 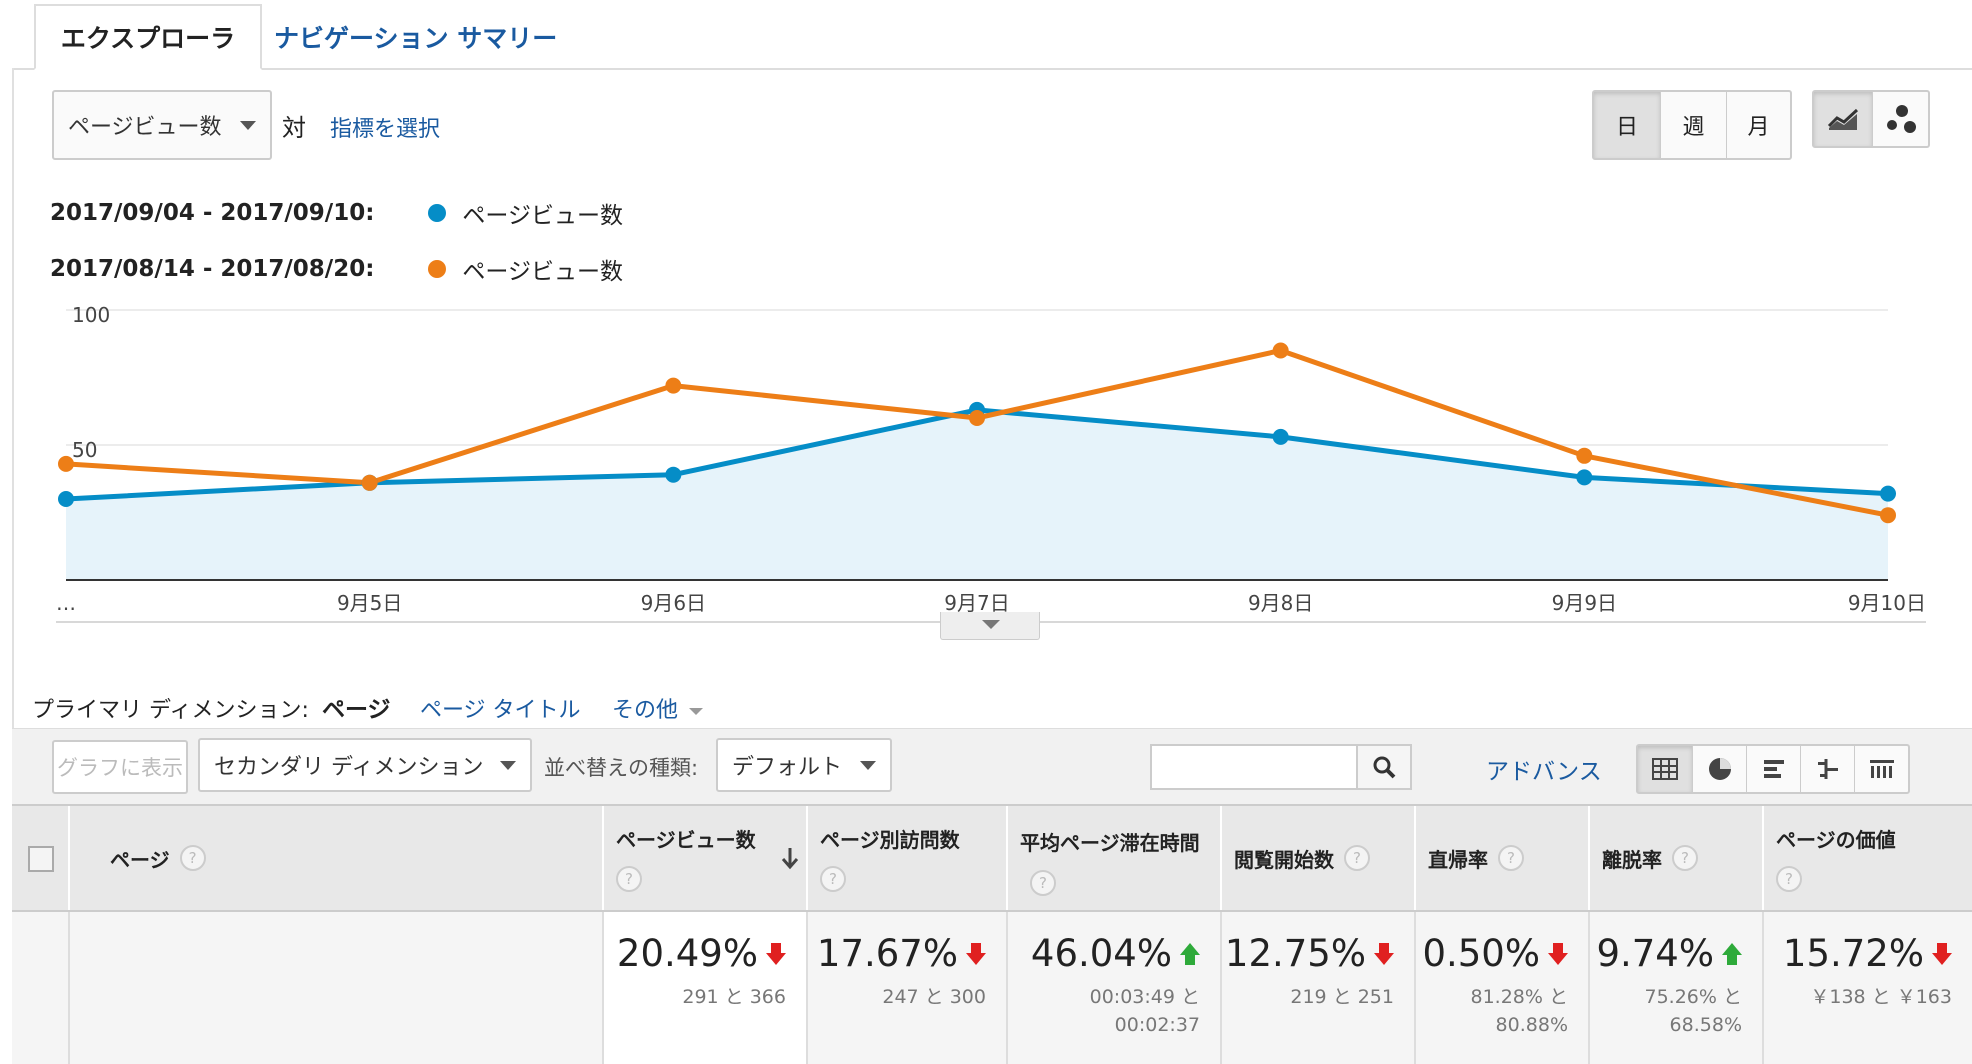 What do you see at coordinates (890, 840) in the screenshot?
I see `column-label: ページ別訪問数` at bounding box center [890, 840].